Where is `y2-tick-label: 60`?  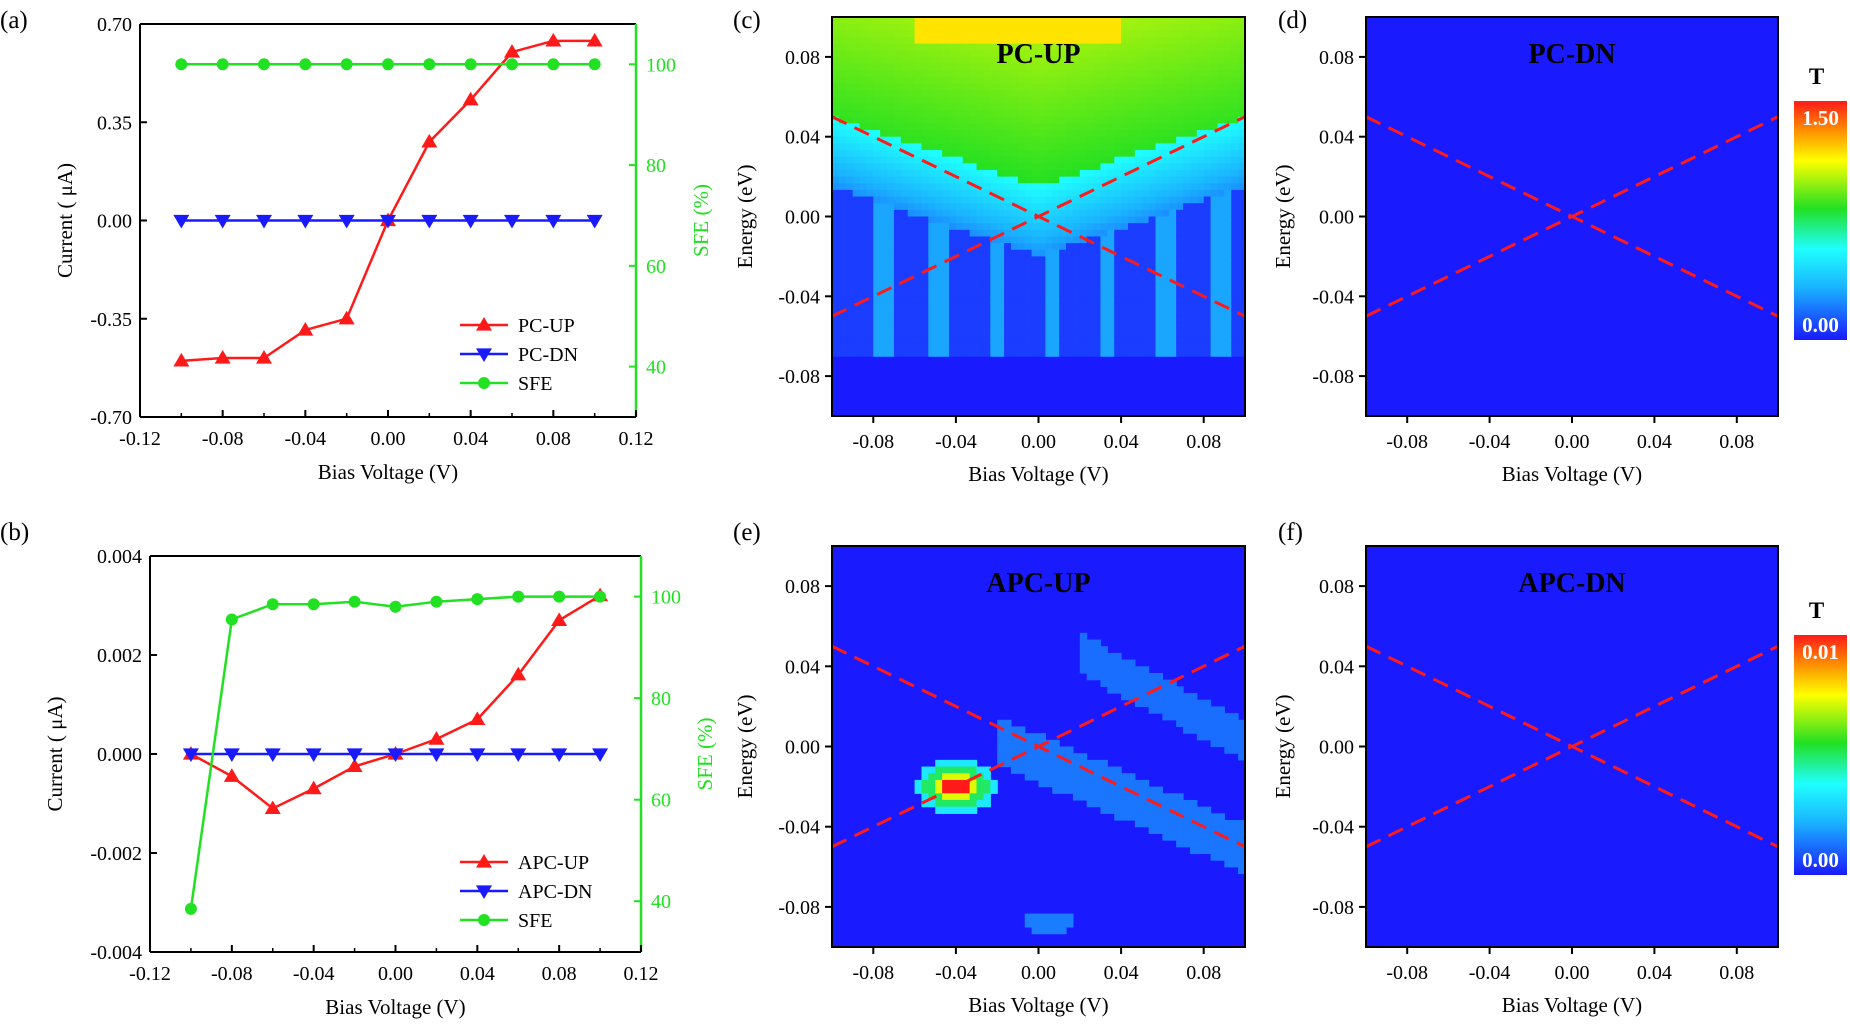 y2-tick-label: 60 is located at coordinates (661, 801).